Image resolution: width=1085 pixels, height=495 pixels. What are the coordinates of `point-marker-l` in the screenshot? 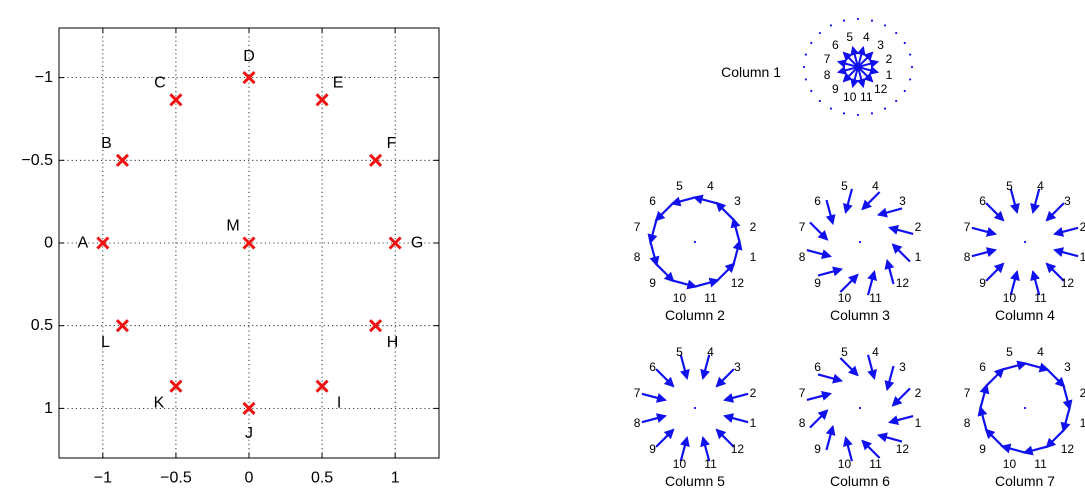 It's located at (122, 326).